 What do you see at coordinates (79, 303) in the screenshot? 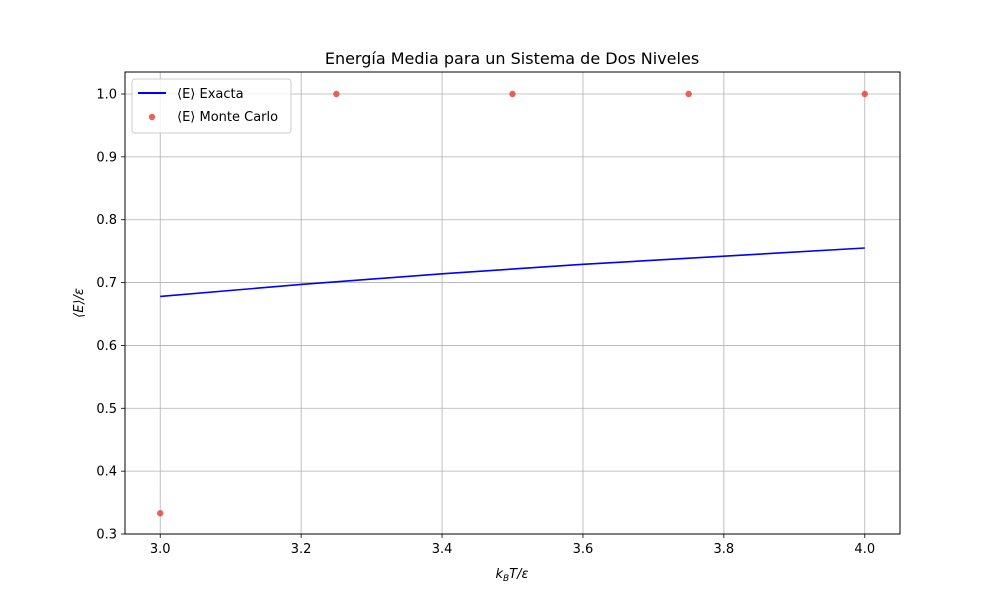
I see `y-axis-label: ⟨E⟩/ε` at bounding box center [79, 303].